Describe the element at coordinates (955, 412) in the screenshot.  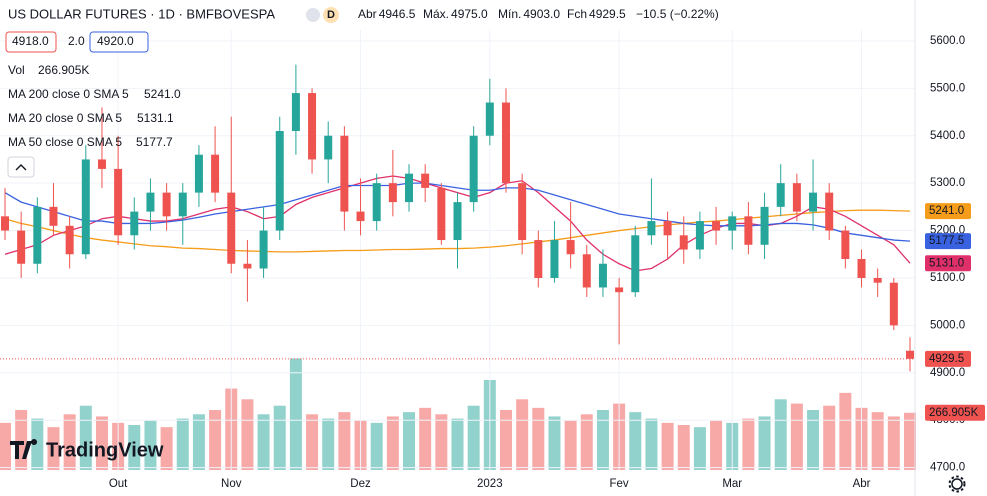
I see `volume-axis-label-box` at that location.